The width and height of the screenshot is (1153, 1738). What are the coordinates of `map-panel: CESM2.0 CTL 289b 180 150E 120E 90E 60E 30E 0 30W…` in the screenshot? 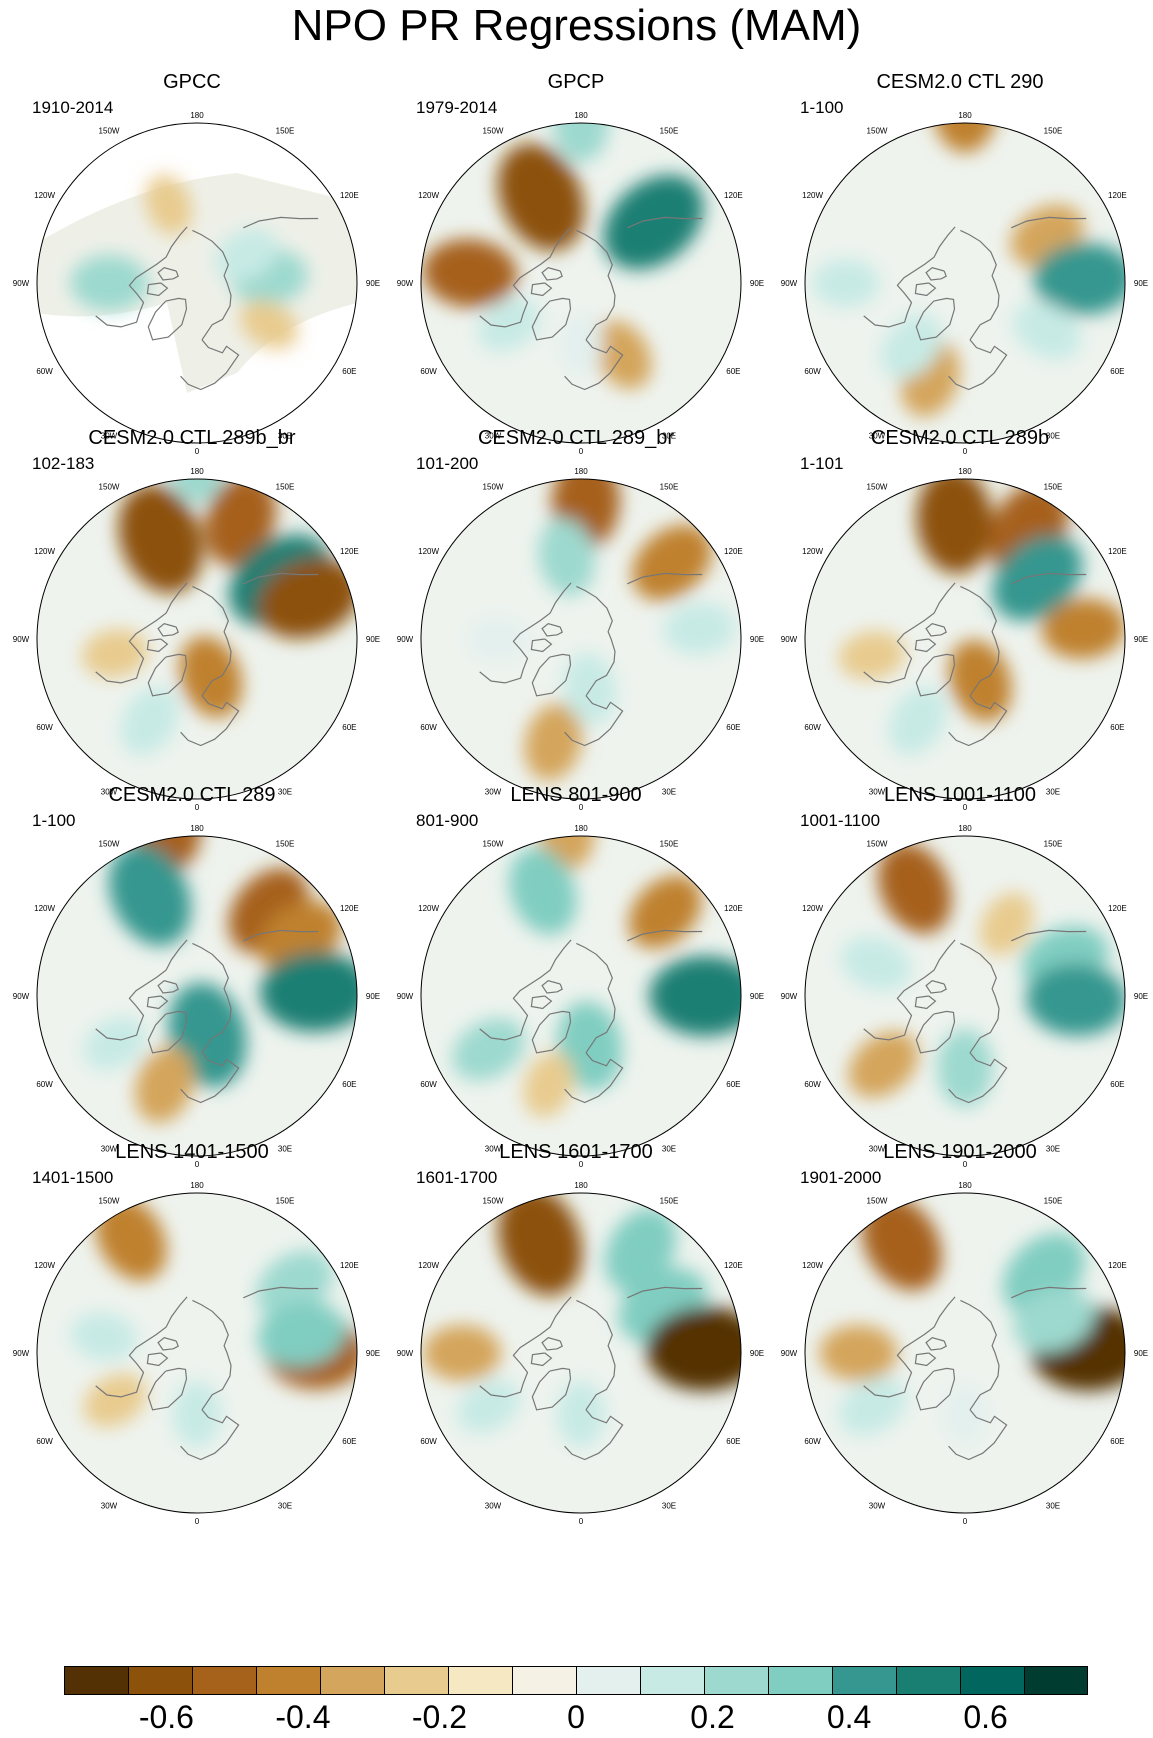 It's located at (960, 623).